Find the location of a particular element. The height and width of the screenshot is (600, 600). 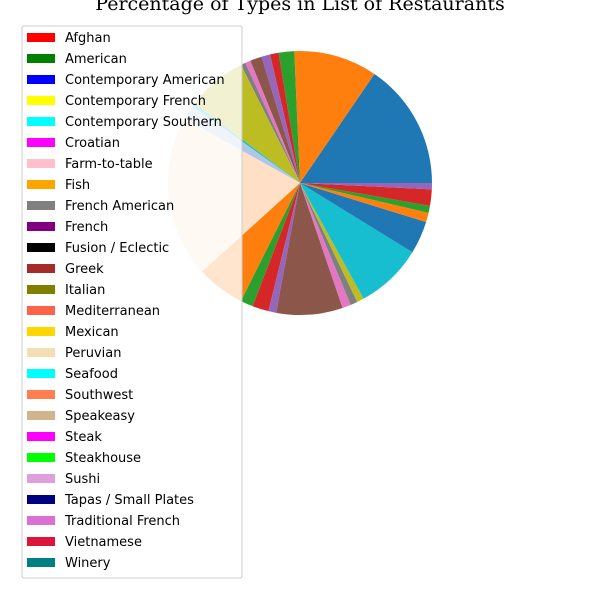

legend-label: Winery is located at coordinates (88, 563).